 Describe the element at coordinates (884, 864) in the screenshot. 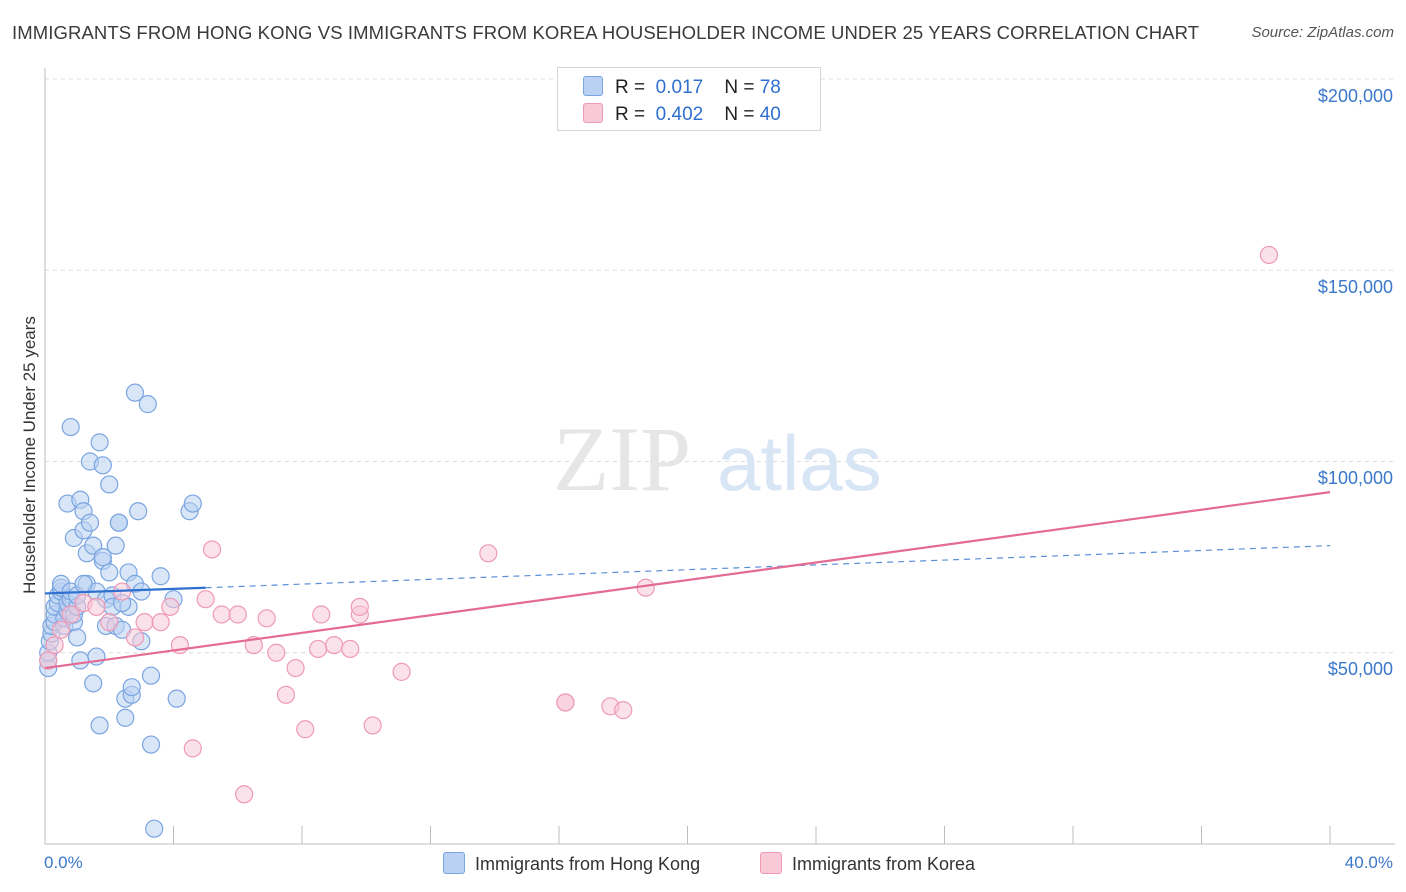

I see `legend-series-label: Immigrants from Korea` at that location.